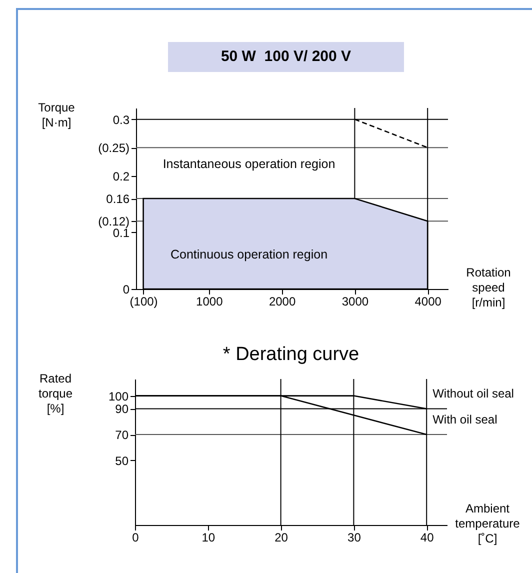 The image size is (532, 573). What do you see at coordinates (55, 394) in the screenshot?
I see `y-axis-title: Rated torque [%]` at bounding box center [55, 394].